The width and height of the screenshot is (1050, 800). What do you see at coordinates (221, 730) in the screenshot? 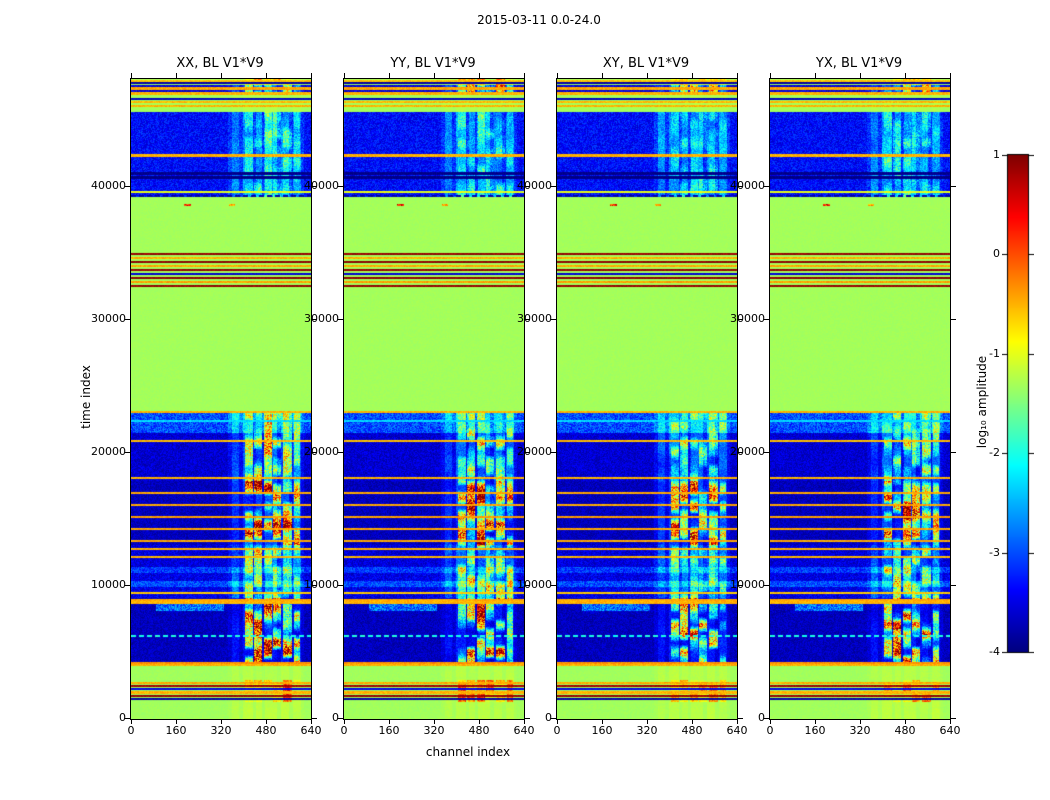
I see `x-tick-label: 320` at bounding box center [221, 730].